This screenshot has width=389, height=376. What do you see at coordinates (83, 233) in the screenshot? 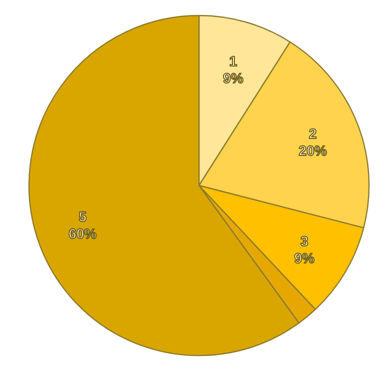
I see `data-label: 60%` at bounding box center [83, 233].